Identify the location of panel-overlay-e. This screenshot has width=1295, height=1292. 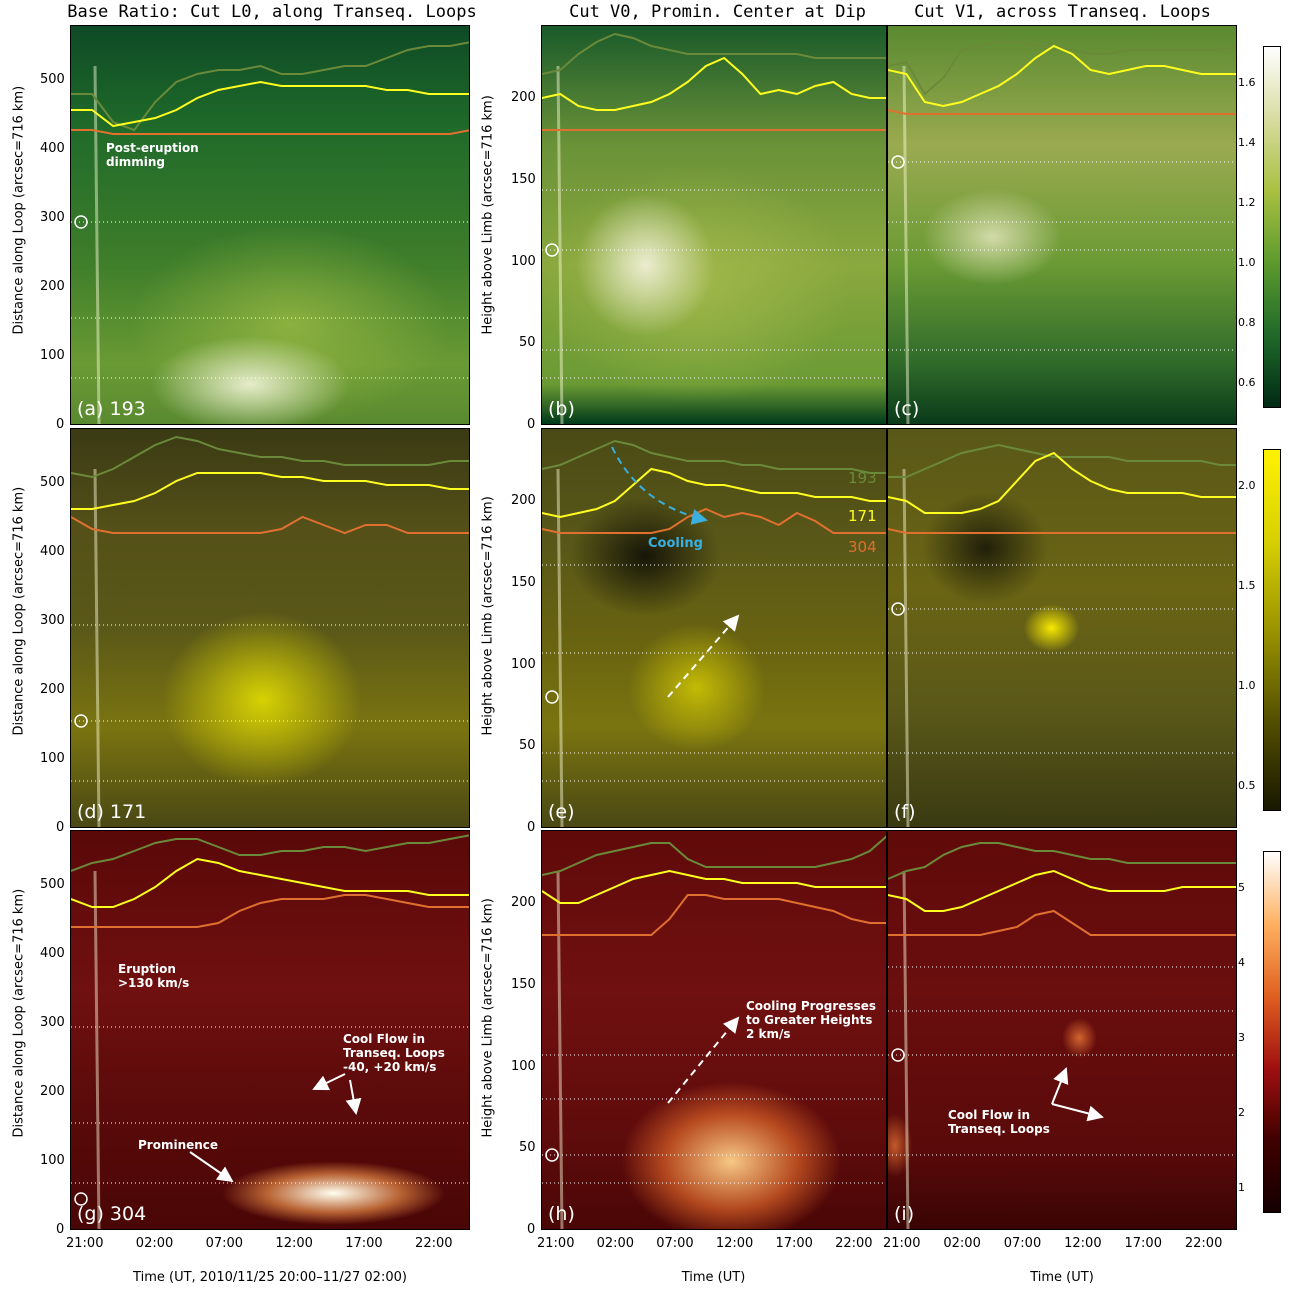
(714, 633).